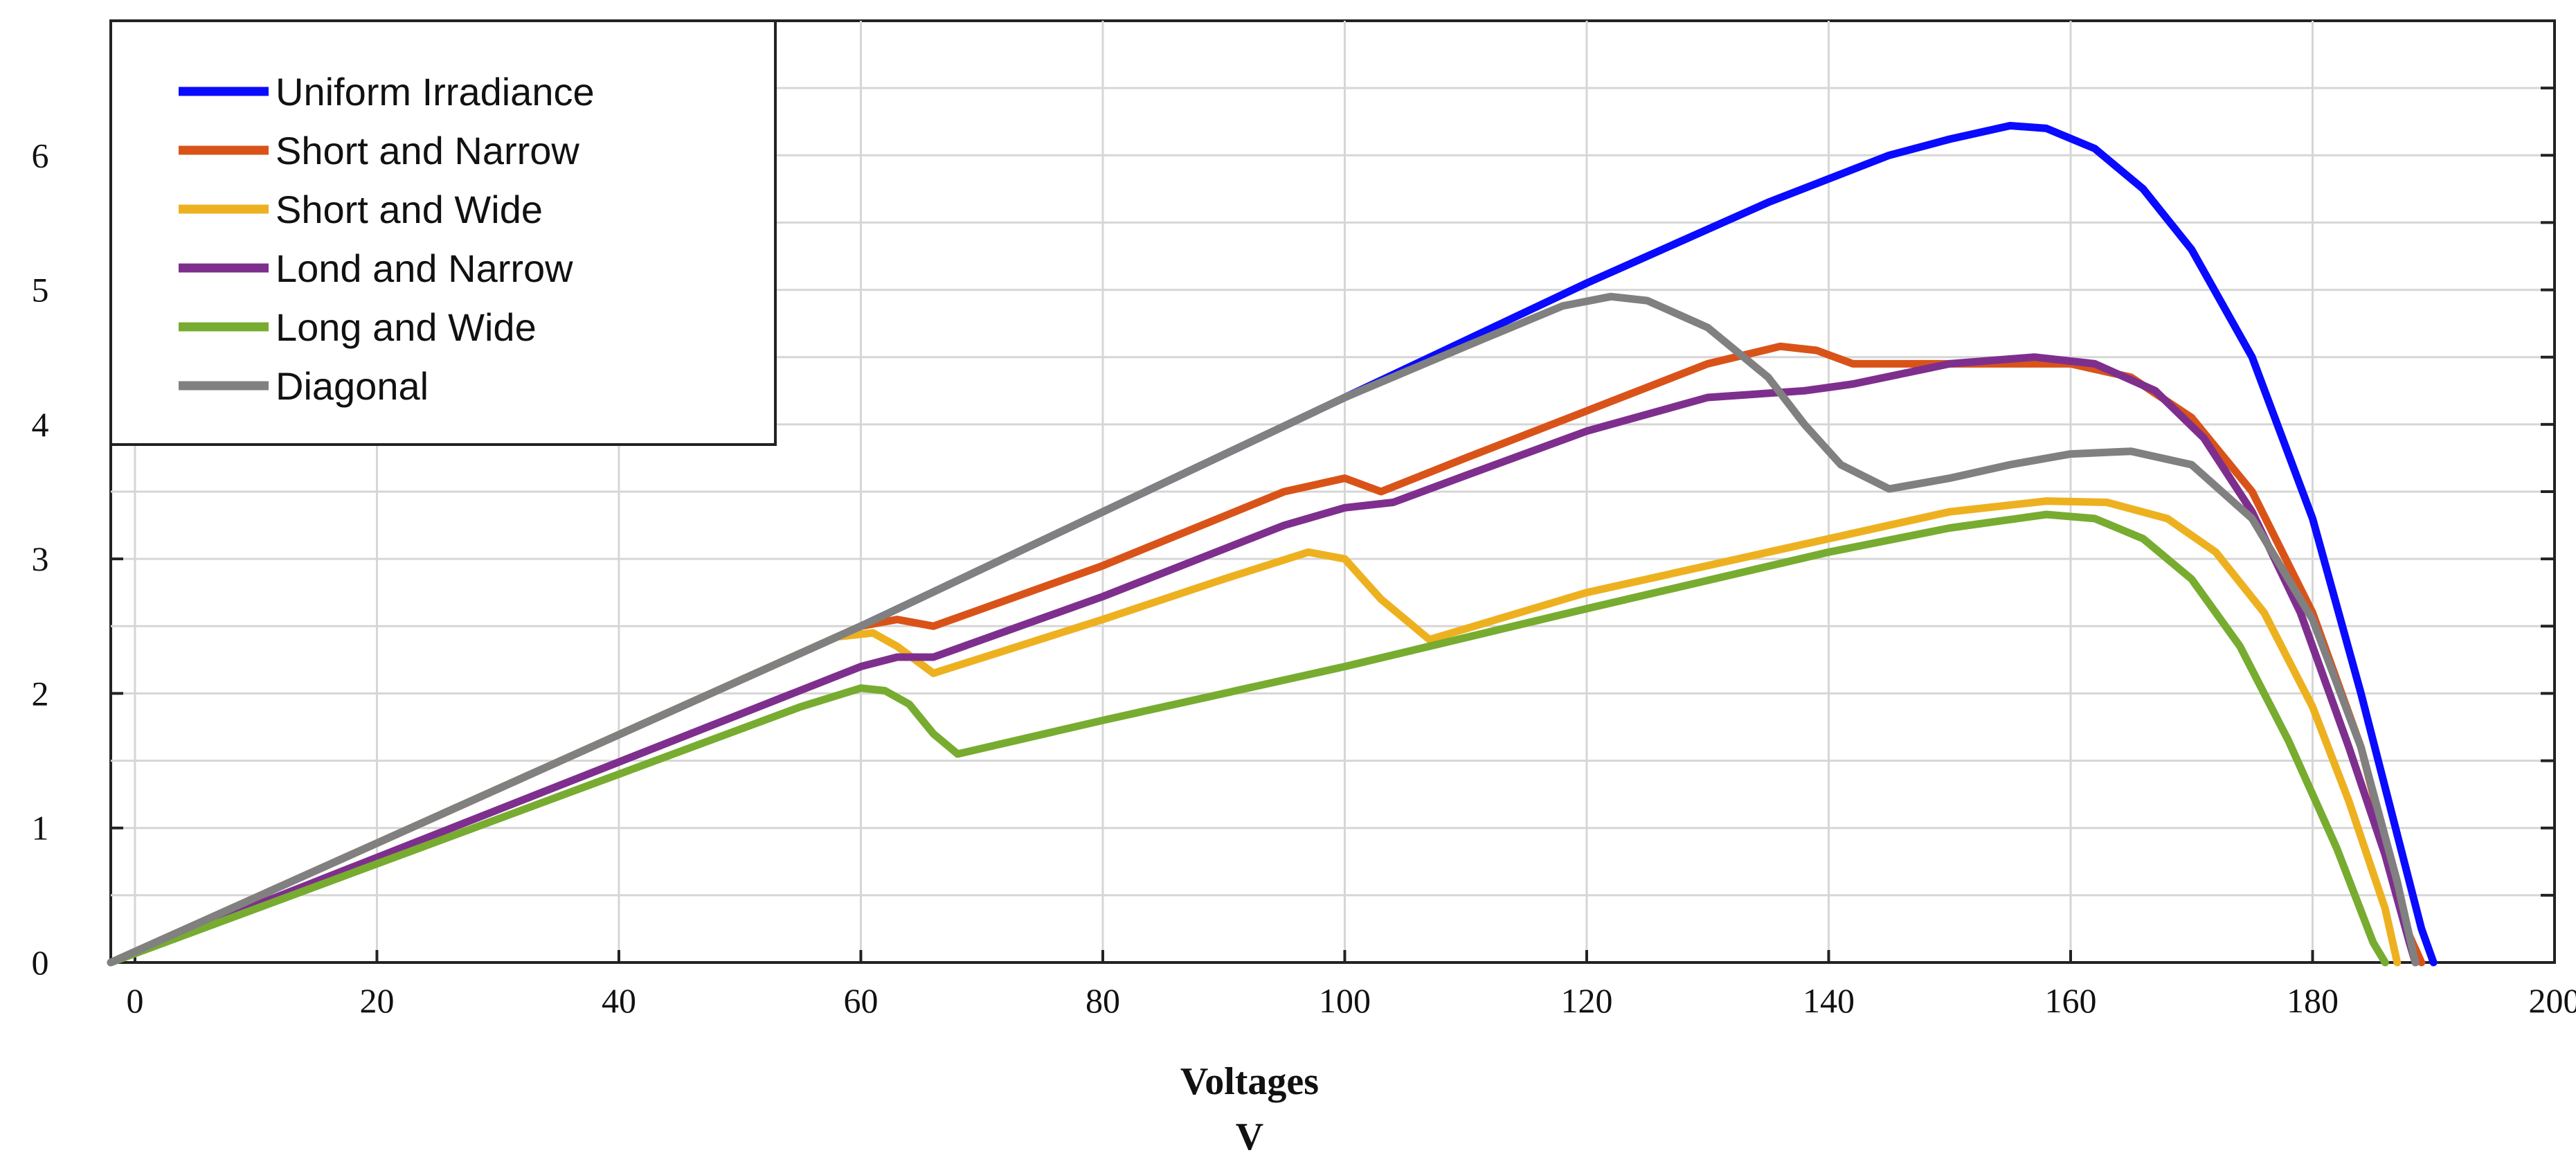 The height and width of the screenshot is (1164, 2576). What do you see at coordinates (619, 1001) in the screenshot?
I see `x-tick-label: 40` at bounding box center [619, 1001].